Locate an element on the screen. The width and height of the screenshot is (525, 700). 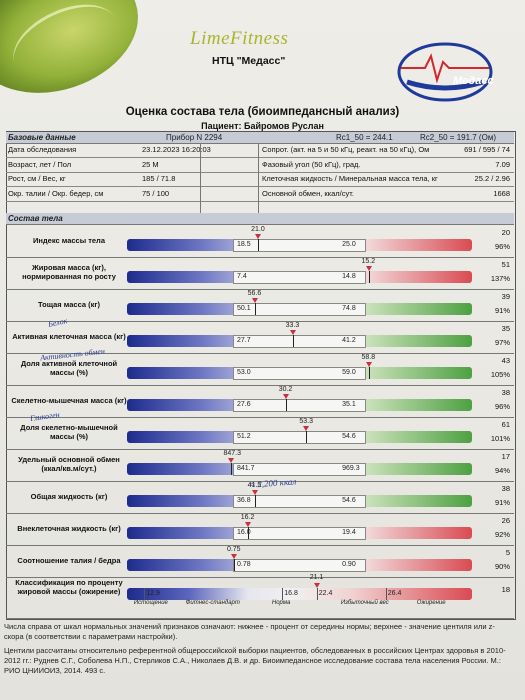
metric-value: 53.3 is located at coordinates (306, 421).